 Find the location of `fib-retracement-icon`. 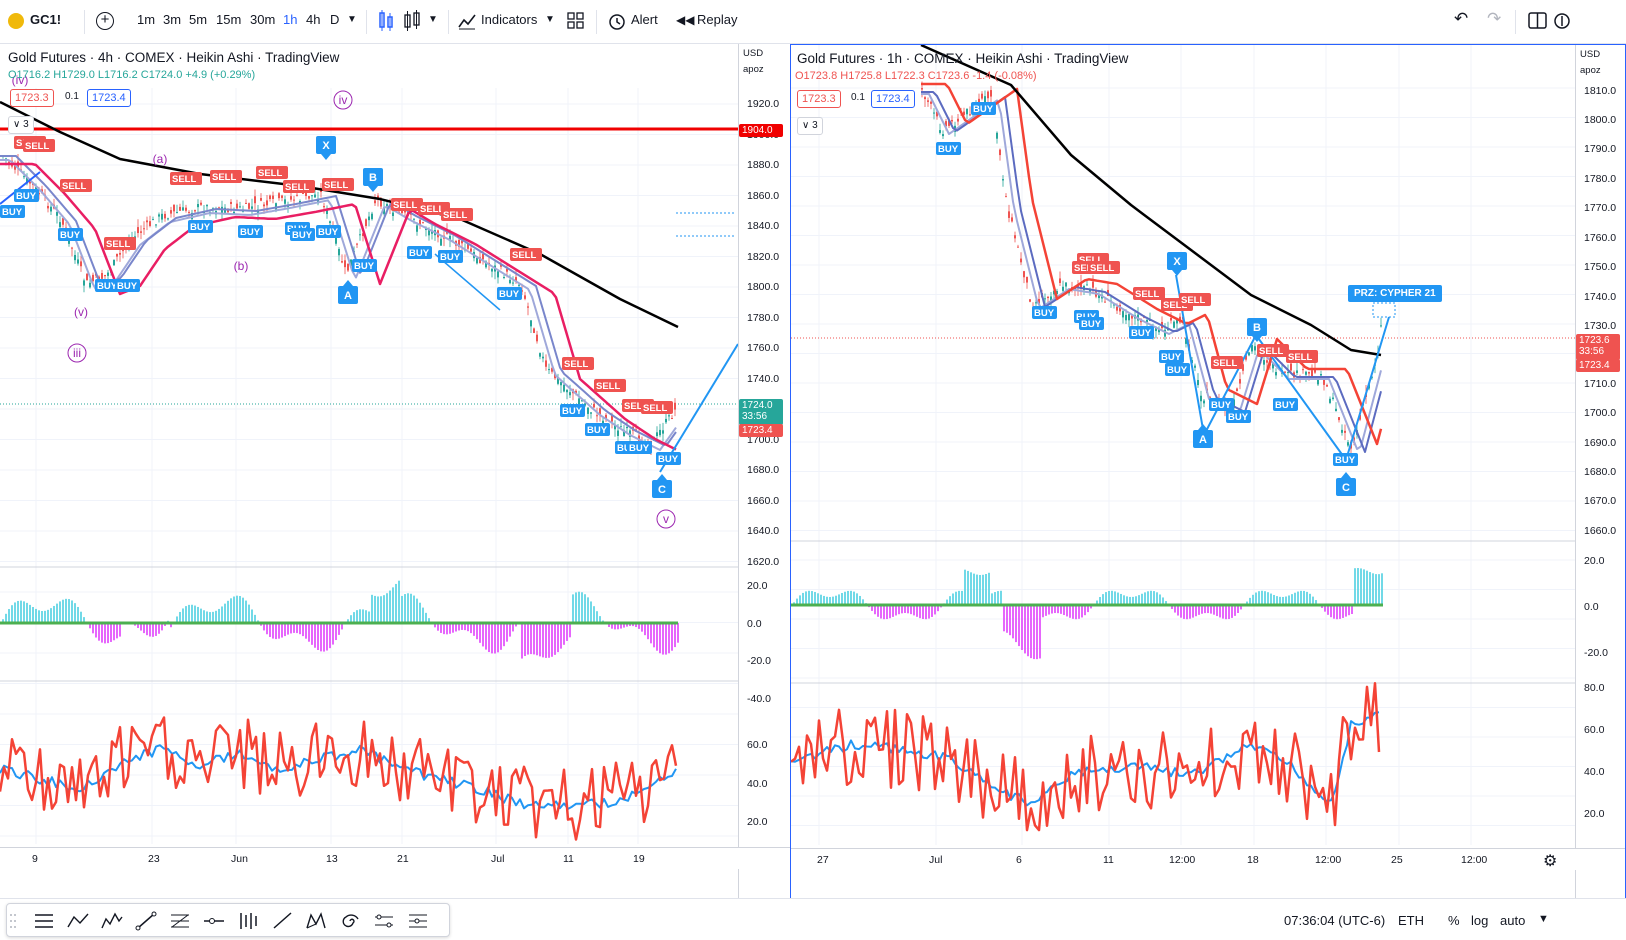

fib-retracement-icon is located at coordinates (180, 921).